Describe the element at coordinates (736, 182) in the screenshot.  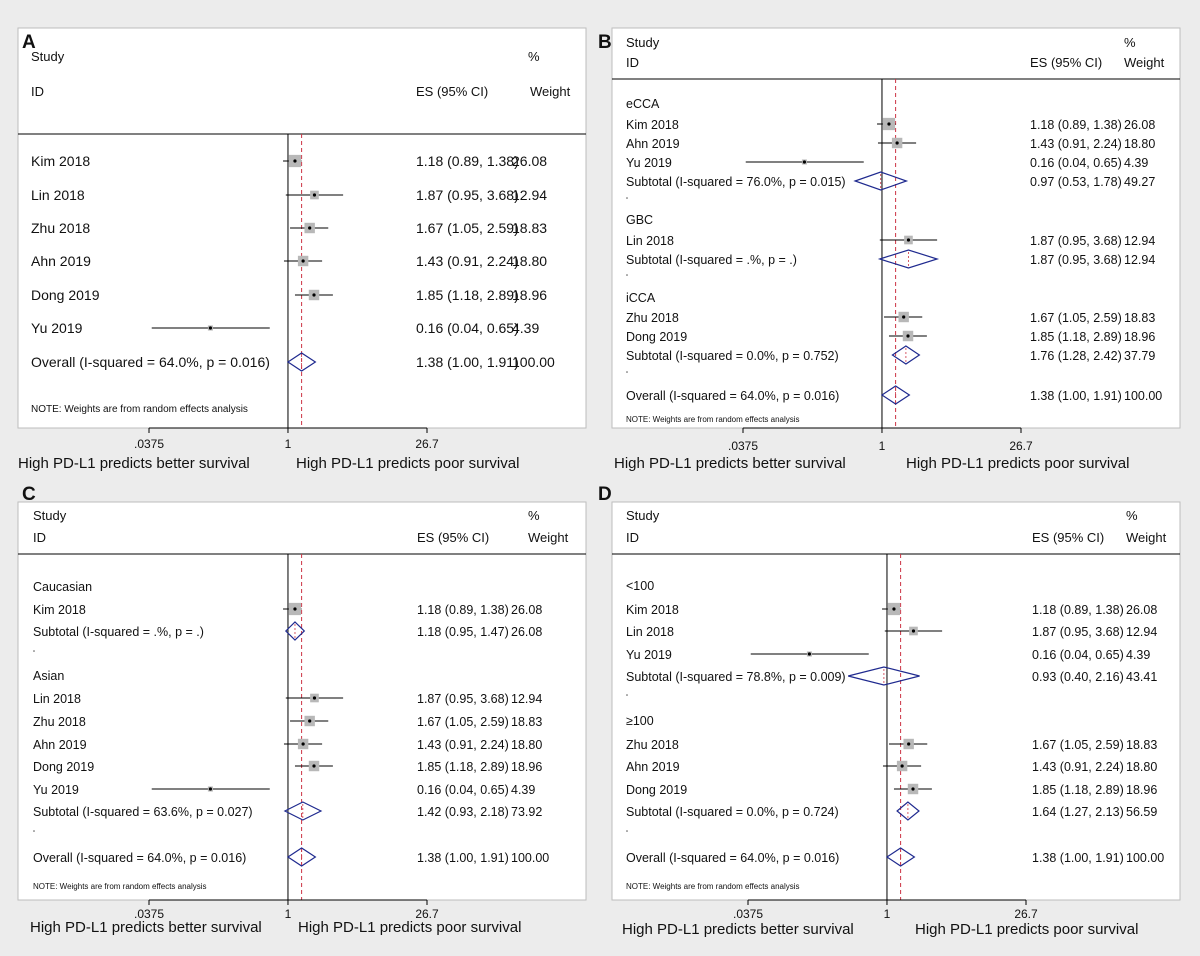
I see `subtotal-label: Subtotal (I-squared = 76.0%, p = 0.015)` at that location.